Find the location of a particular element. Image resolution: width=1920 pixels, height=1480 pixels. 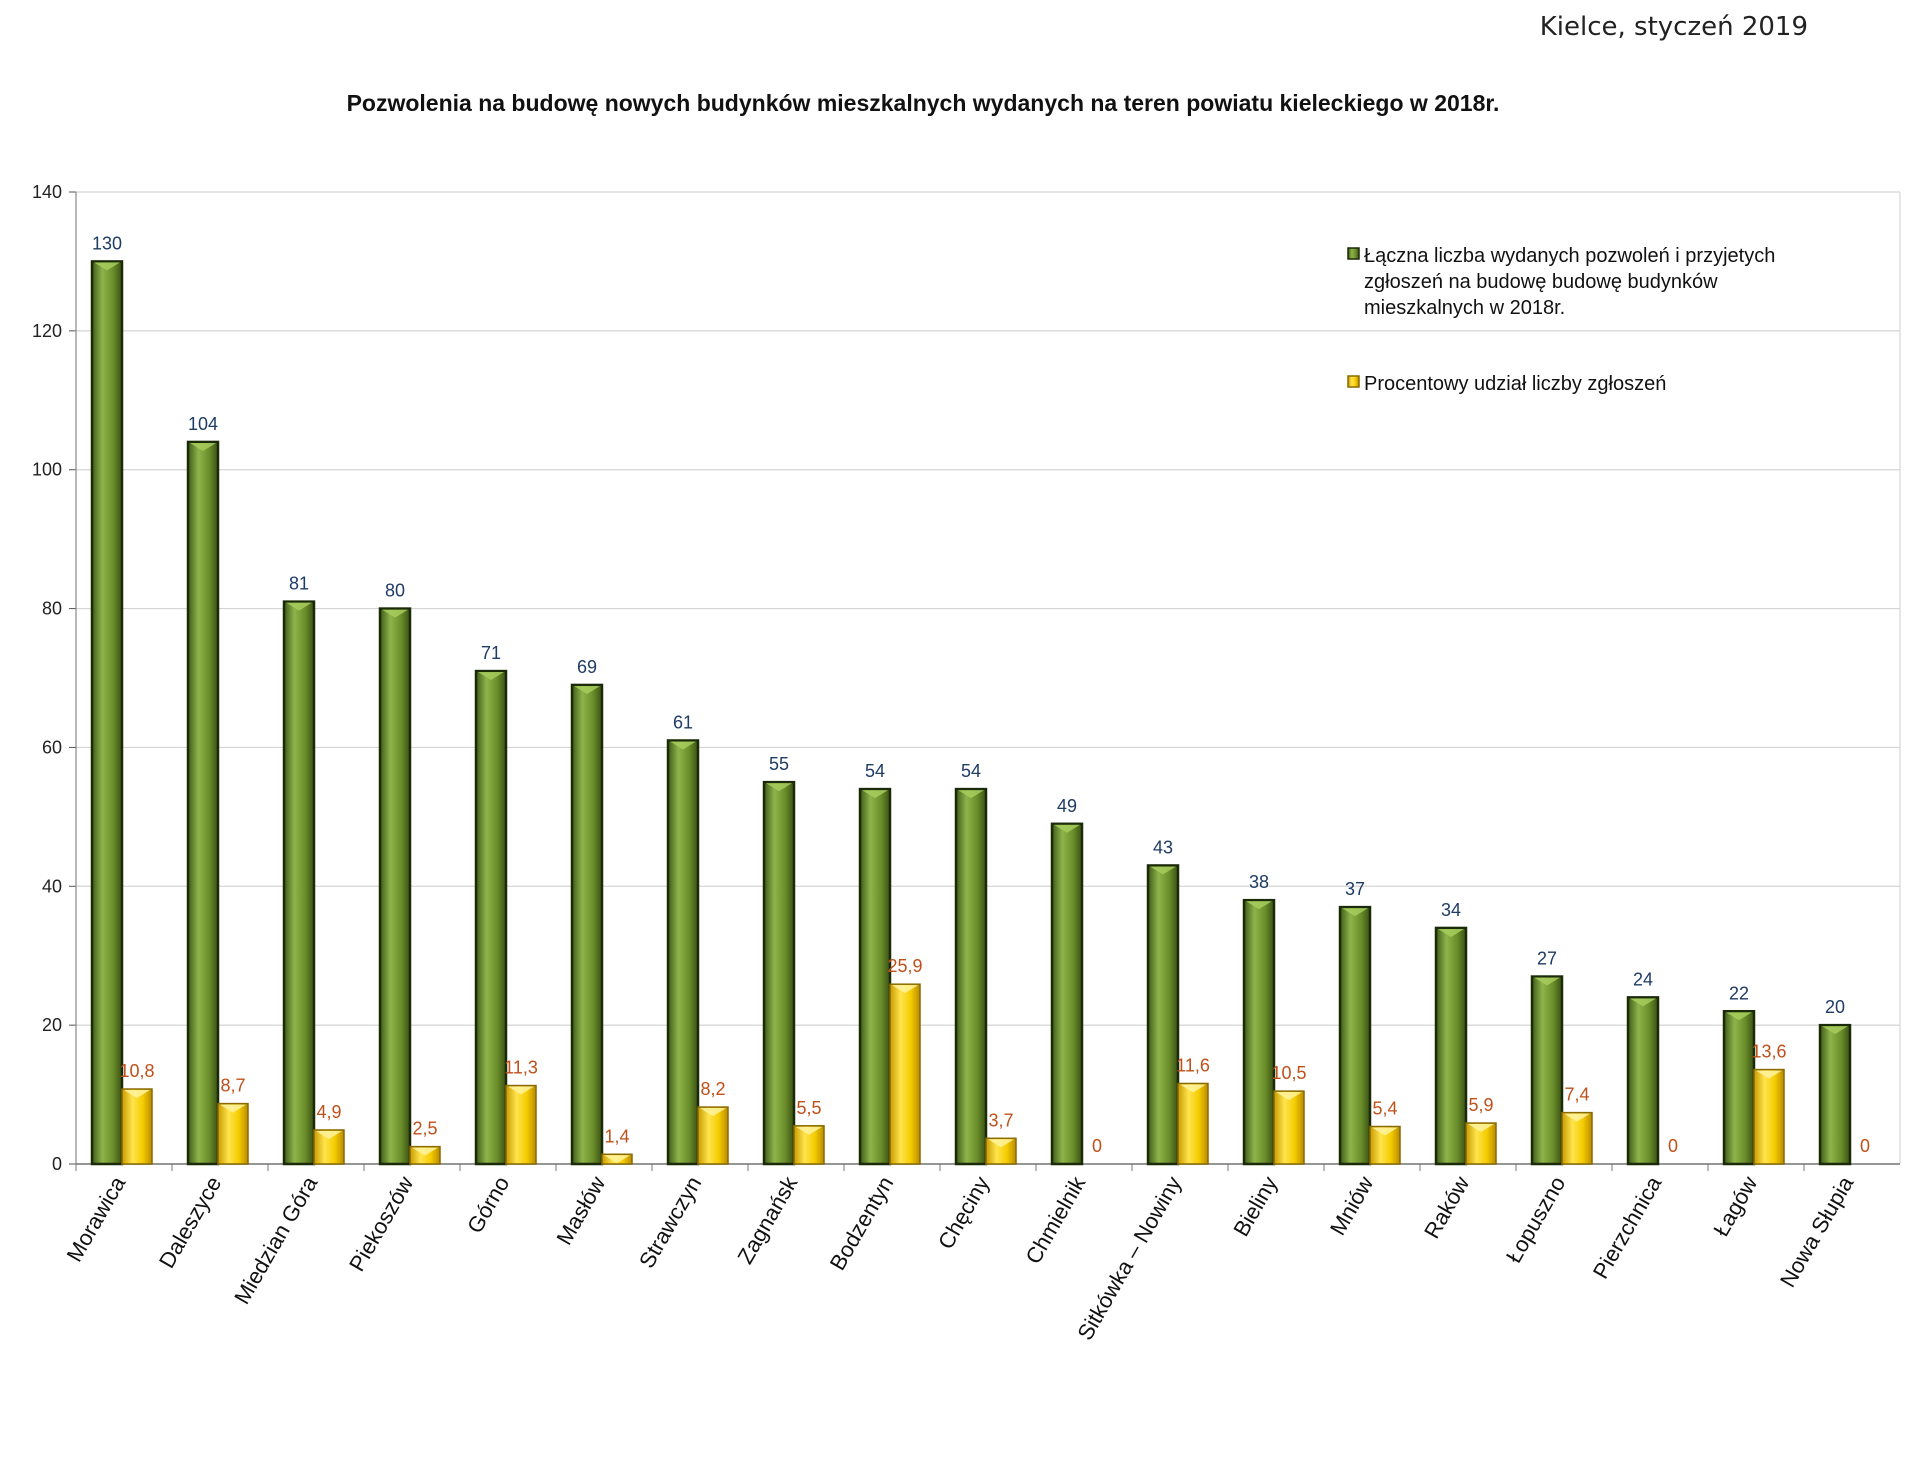

data-label-percent: 11,6 is located at coordinates (1193, 1065).